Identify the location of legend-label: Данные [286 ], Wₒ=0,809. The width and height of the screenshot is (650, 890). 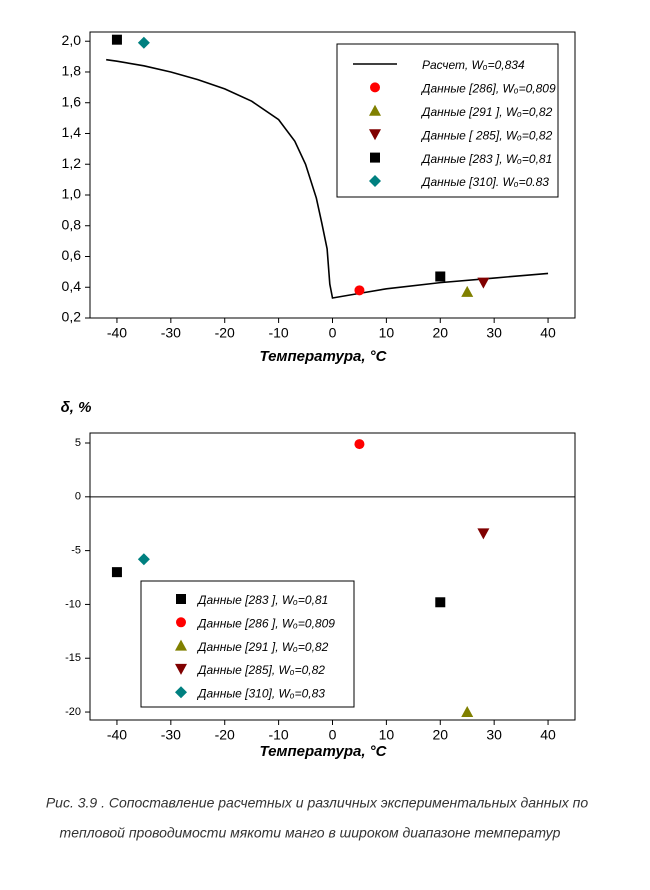
(265, 623).